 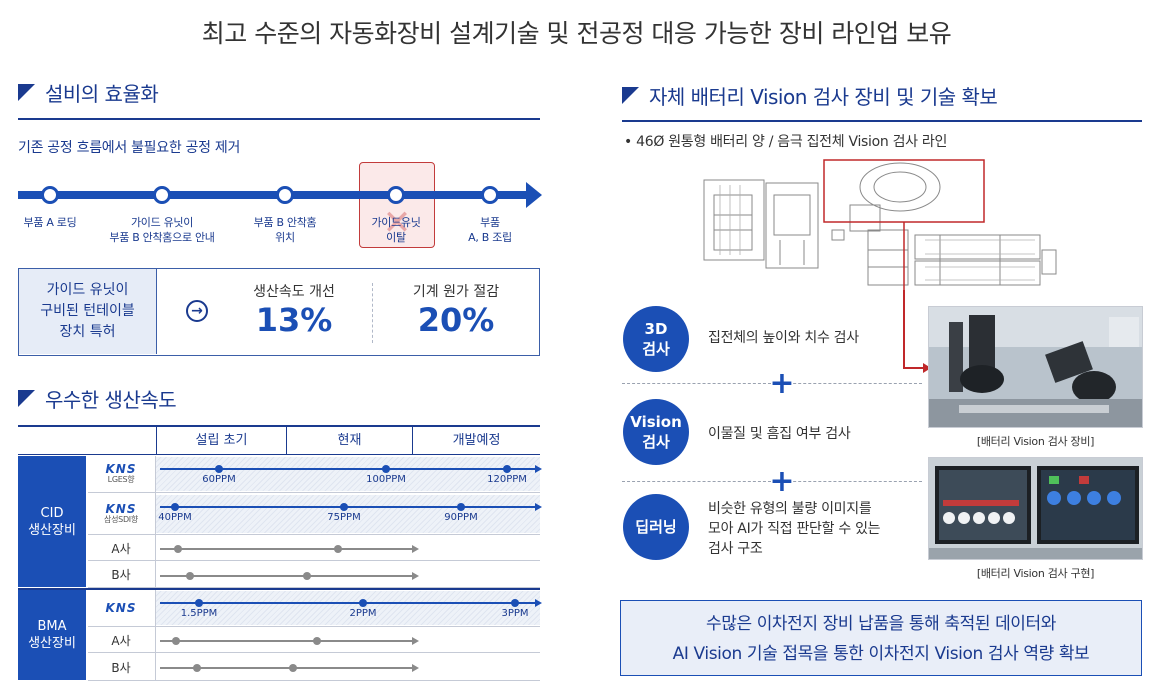 I want to click on ppm-label: 120PPM, so click(x=507, y=479).